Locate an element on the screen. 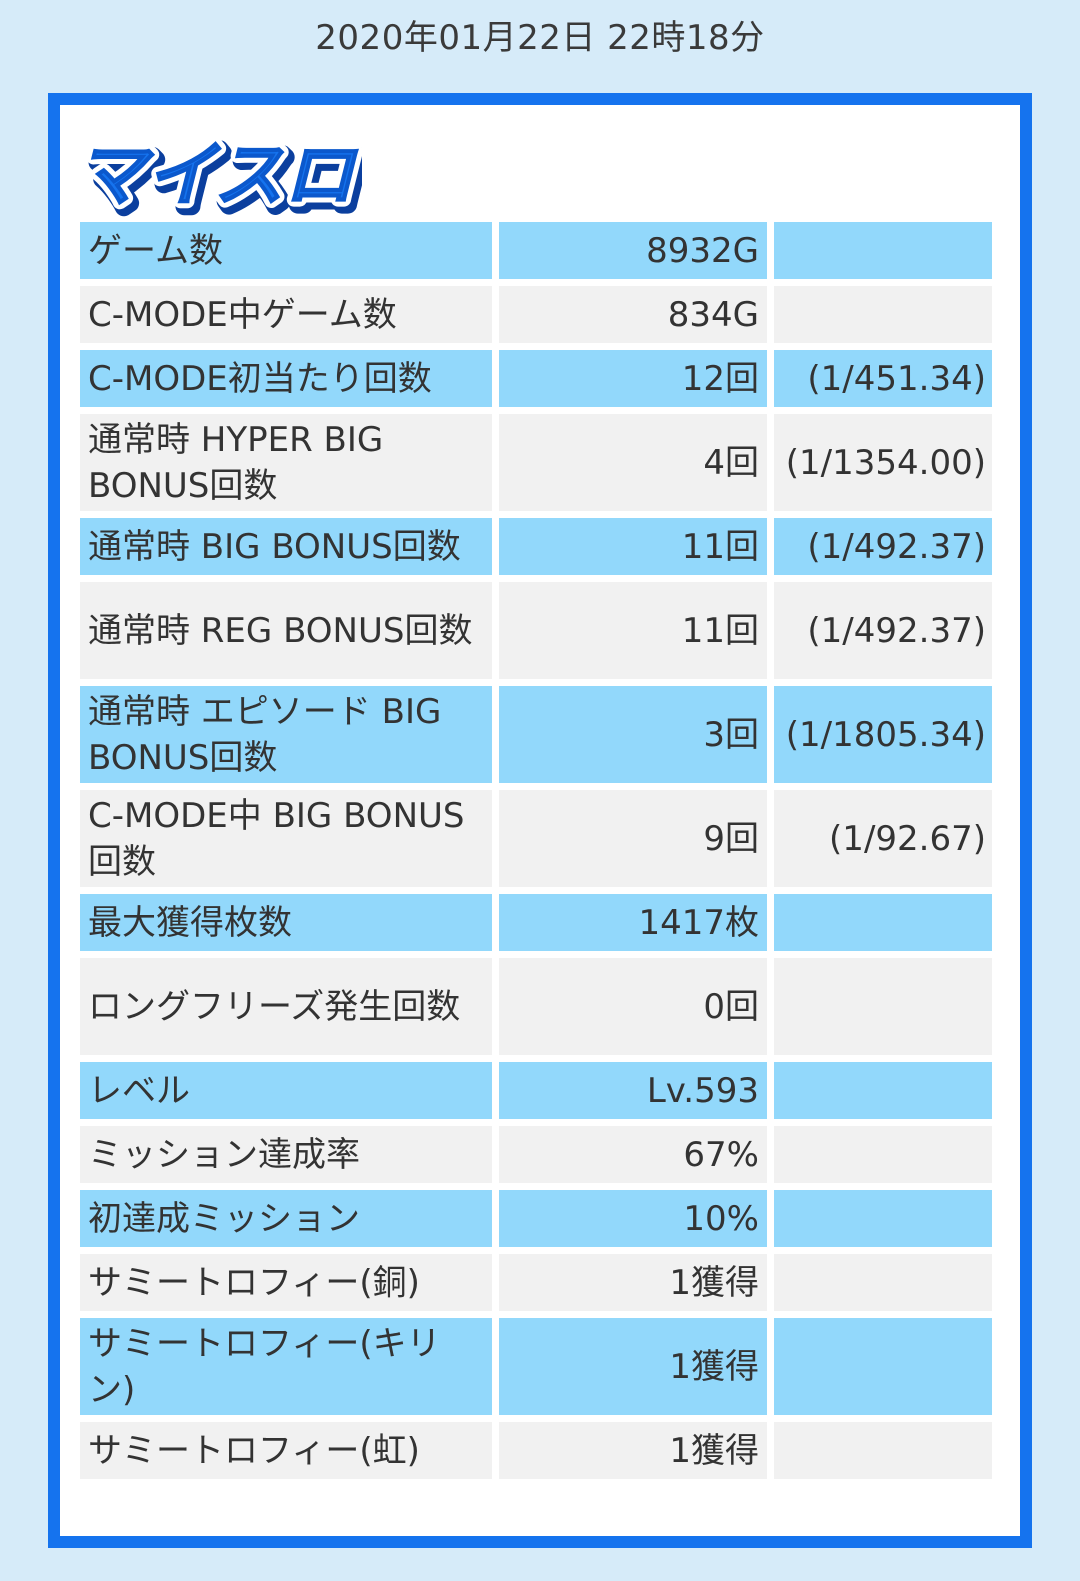  stat-value: 10% is located at coordinates (633, 1218).